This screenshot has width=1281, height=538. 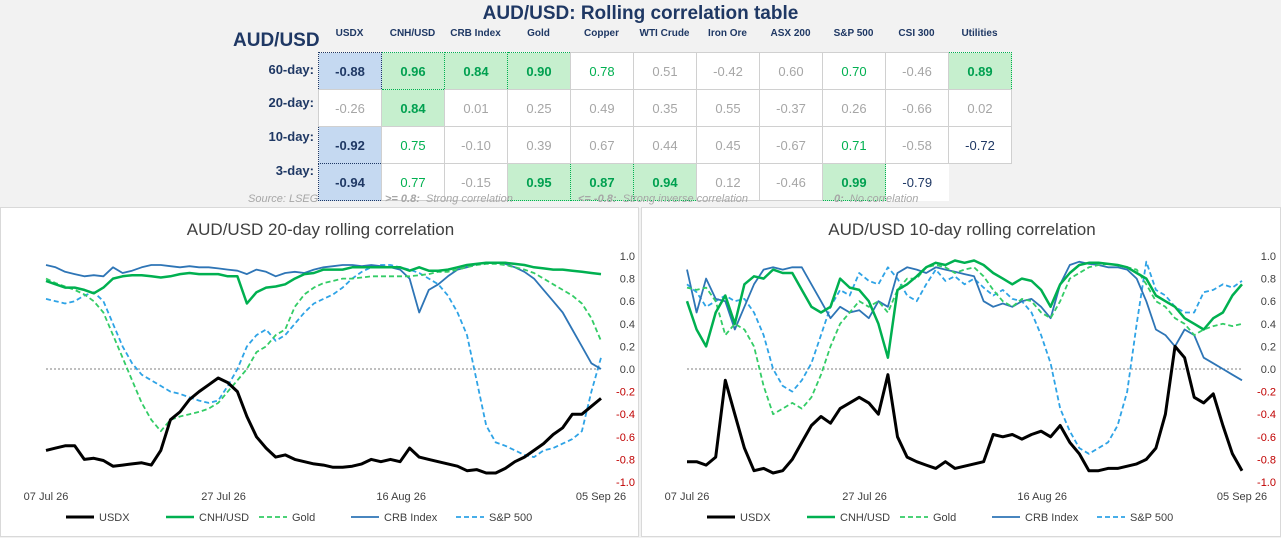 I want to click on table-cell: -0.88, so click(x=350, y=71).